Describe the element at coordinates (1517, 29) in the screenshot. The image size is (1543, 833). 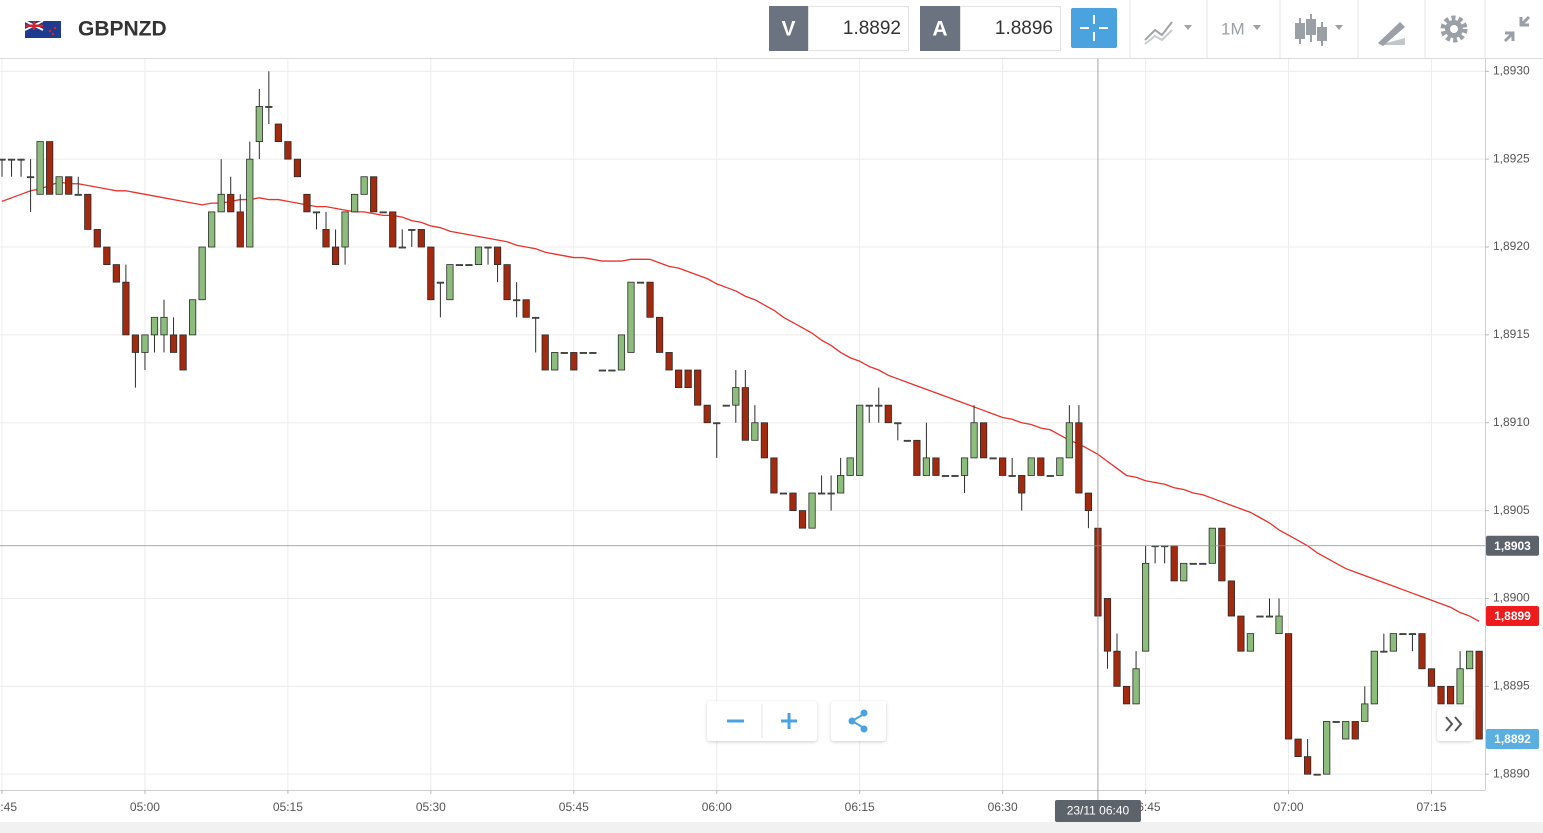
I see `collapse-button` at that location.